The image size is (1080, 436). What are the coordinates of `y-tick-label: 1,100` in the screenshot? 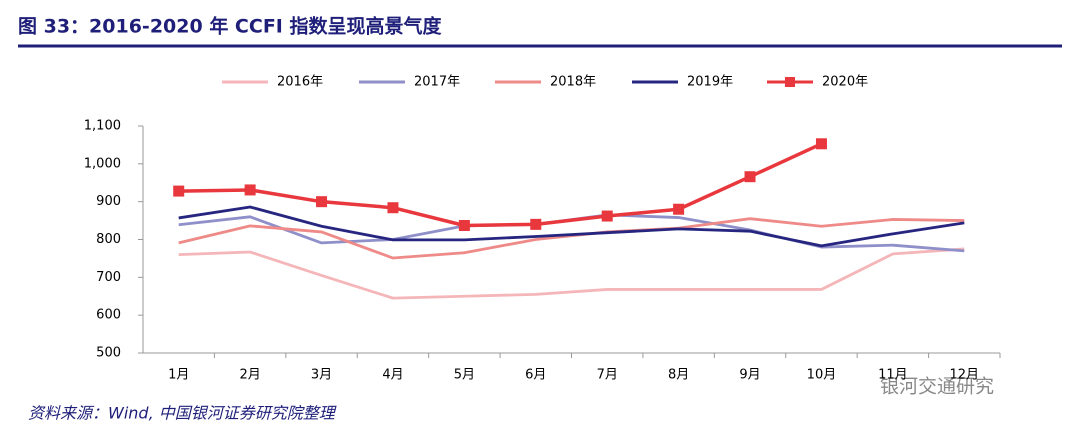 It's located at (102, 126).